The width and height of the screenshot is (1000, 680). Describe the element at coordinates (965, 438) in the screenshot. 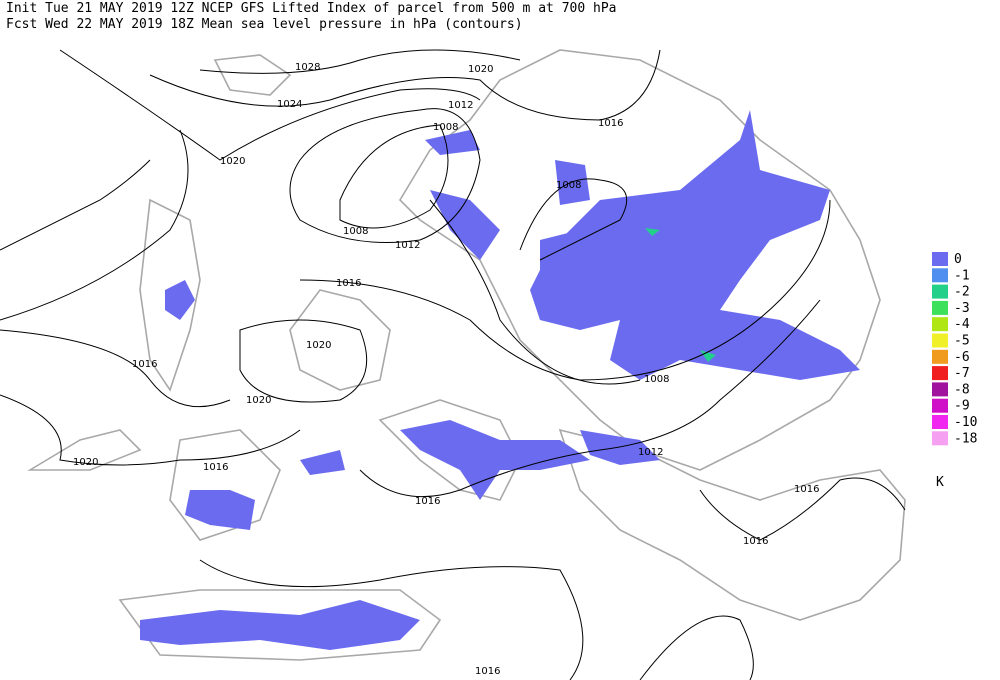

I see `legend-label: -18` at that location.